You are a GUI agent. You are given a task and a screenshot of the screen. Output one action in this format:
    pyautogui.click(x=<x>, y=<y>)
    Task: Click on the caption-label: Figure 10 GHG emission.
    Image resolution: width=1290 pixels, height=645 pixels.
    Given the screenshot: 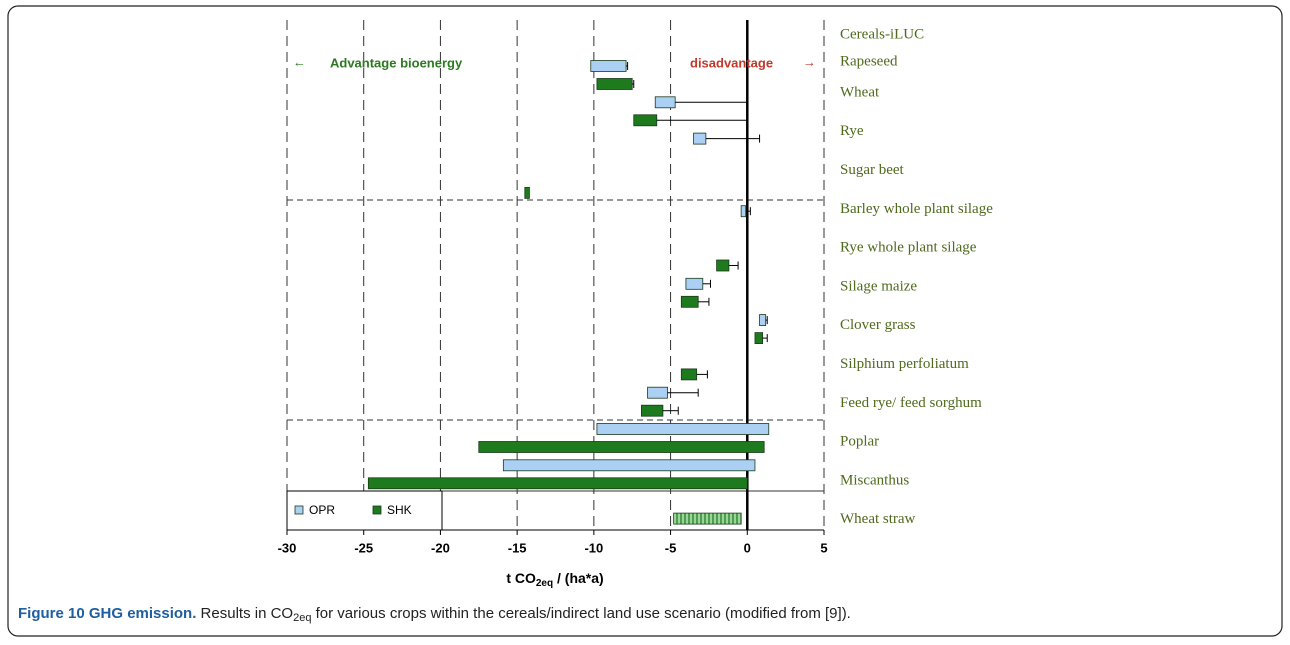 What is the action you would take?
    pyautogui.click(x=107, y=613)
    